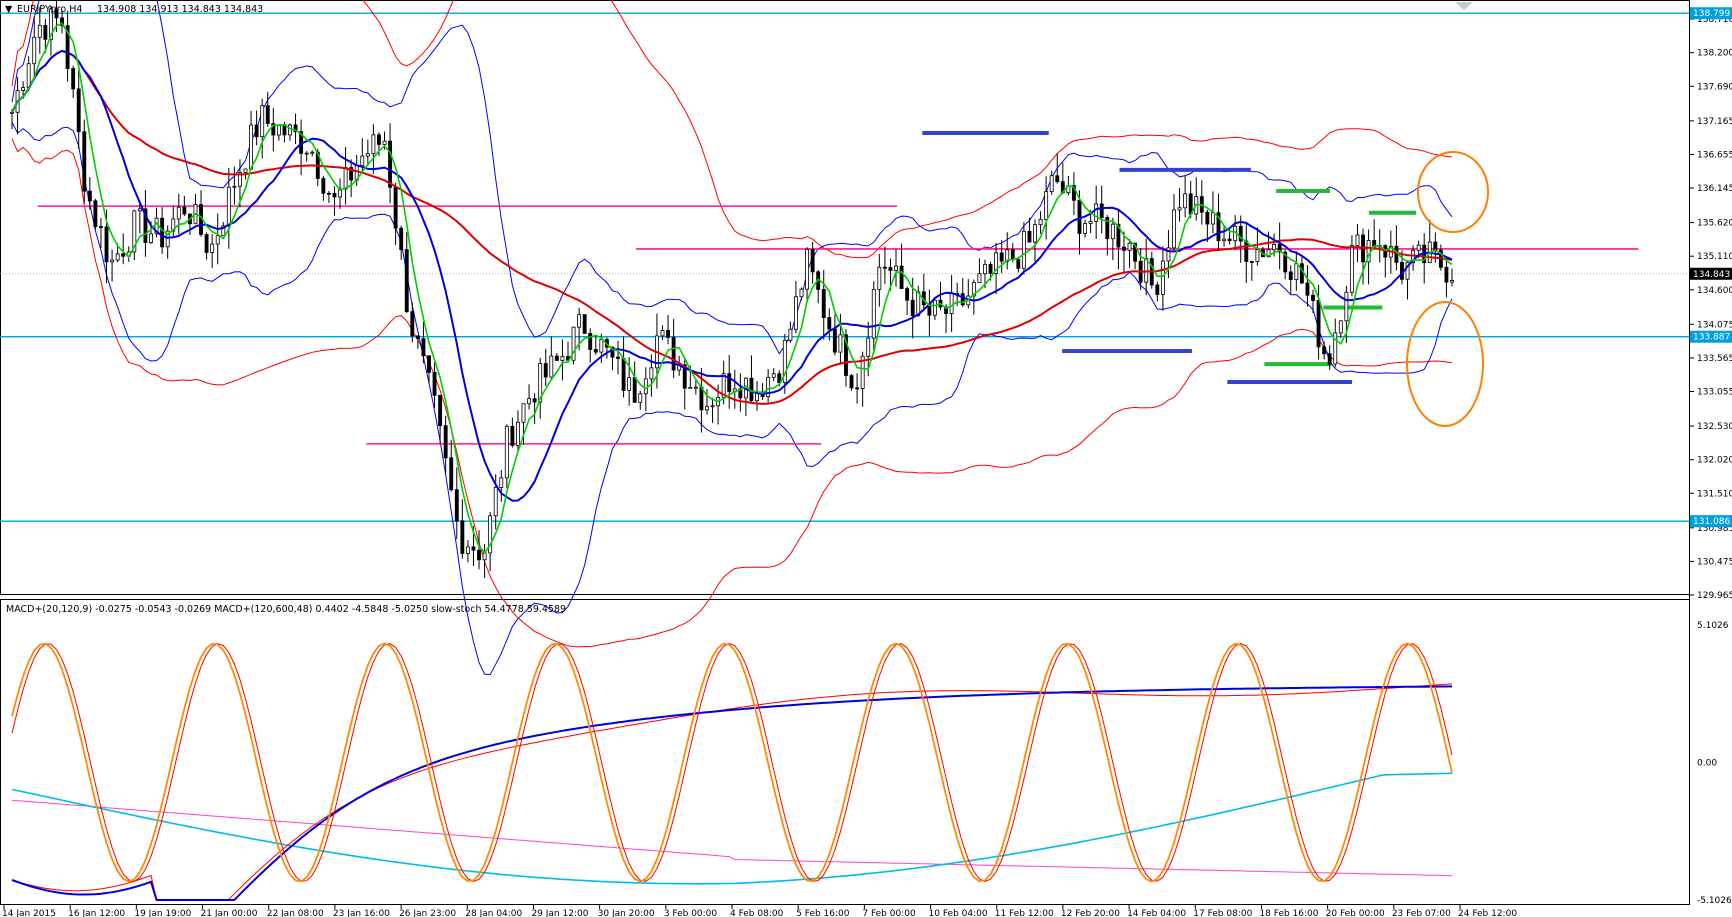  What do you see at coordinates (427, 913) in the screenshot?
I see `x-tick-label: 26 Jan 23:00` at bounding box center [427, 913].